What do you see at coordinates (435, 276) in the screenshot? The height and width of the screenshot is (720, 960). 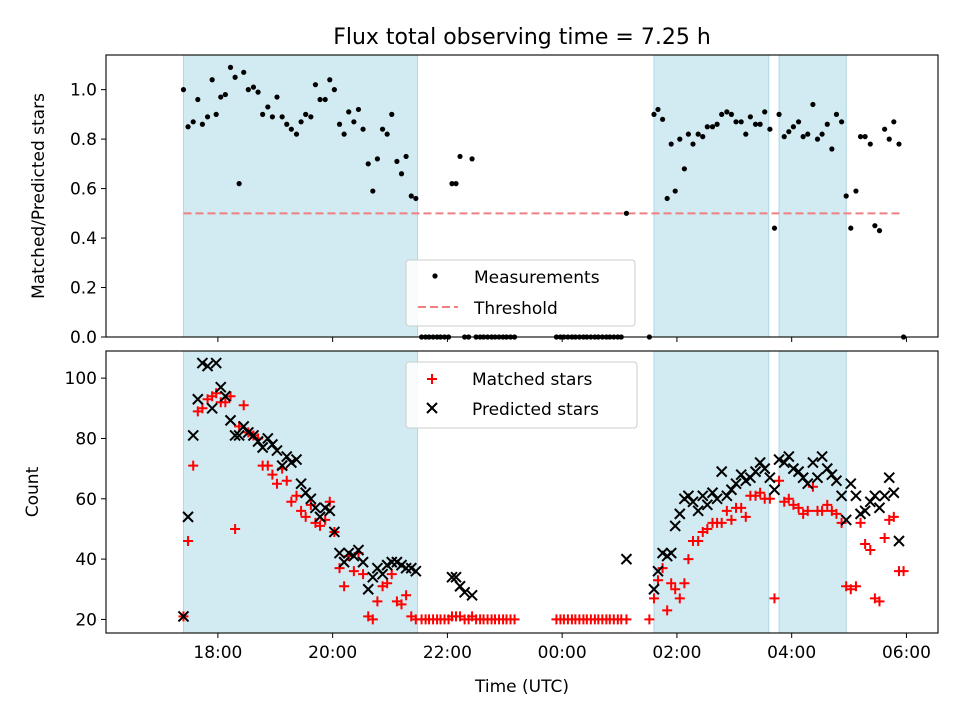 I see `legend-marker-measurements` at bounding box center [435, 276].